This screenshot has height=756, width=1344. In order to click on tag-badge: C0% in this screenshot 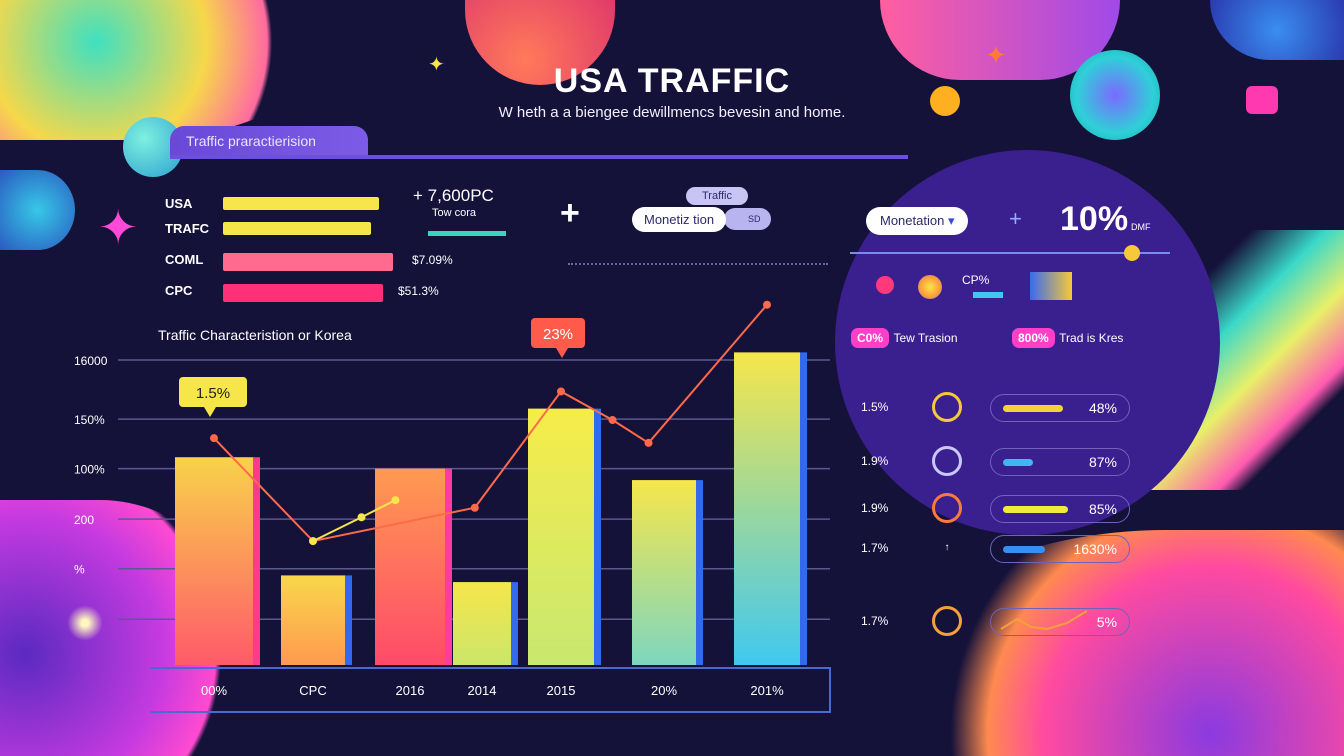, I will do `click(870, 338)`.